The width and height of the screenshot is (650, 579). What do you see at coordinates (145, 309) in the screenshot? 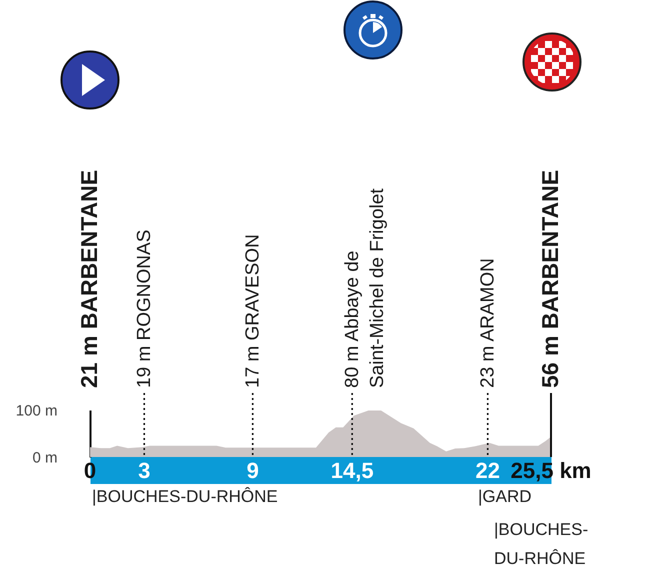
I see `ref-line-label: 19 m ROGNONAS` at bounding box center [145, 309].